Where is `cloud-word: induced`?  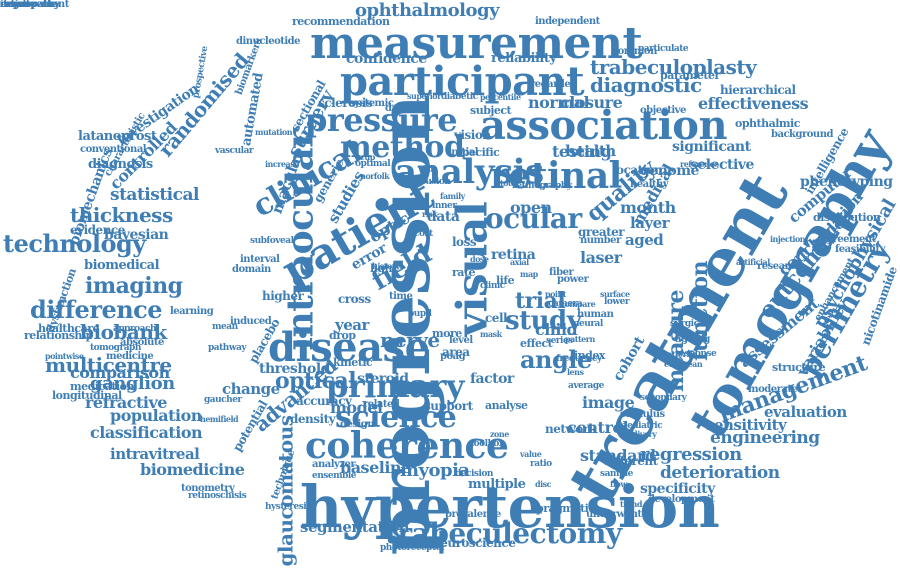 cloud-word: induced is located at coordinates (251, 321).